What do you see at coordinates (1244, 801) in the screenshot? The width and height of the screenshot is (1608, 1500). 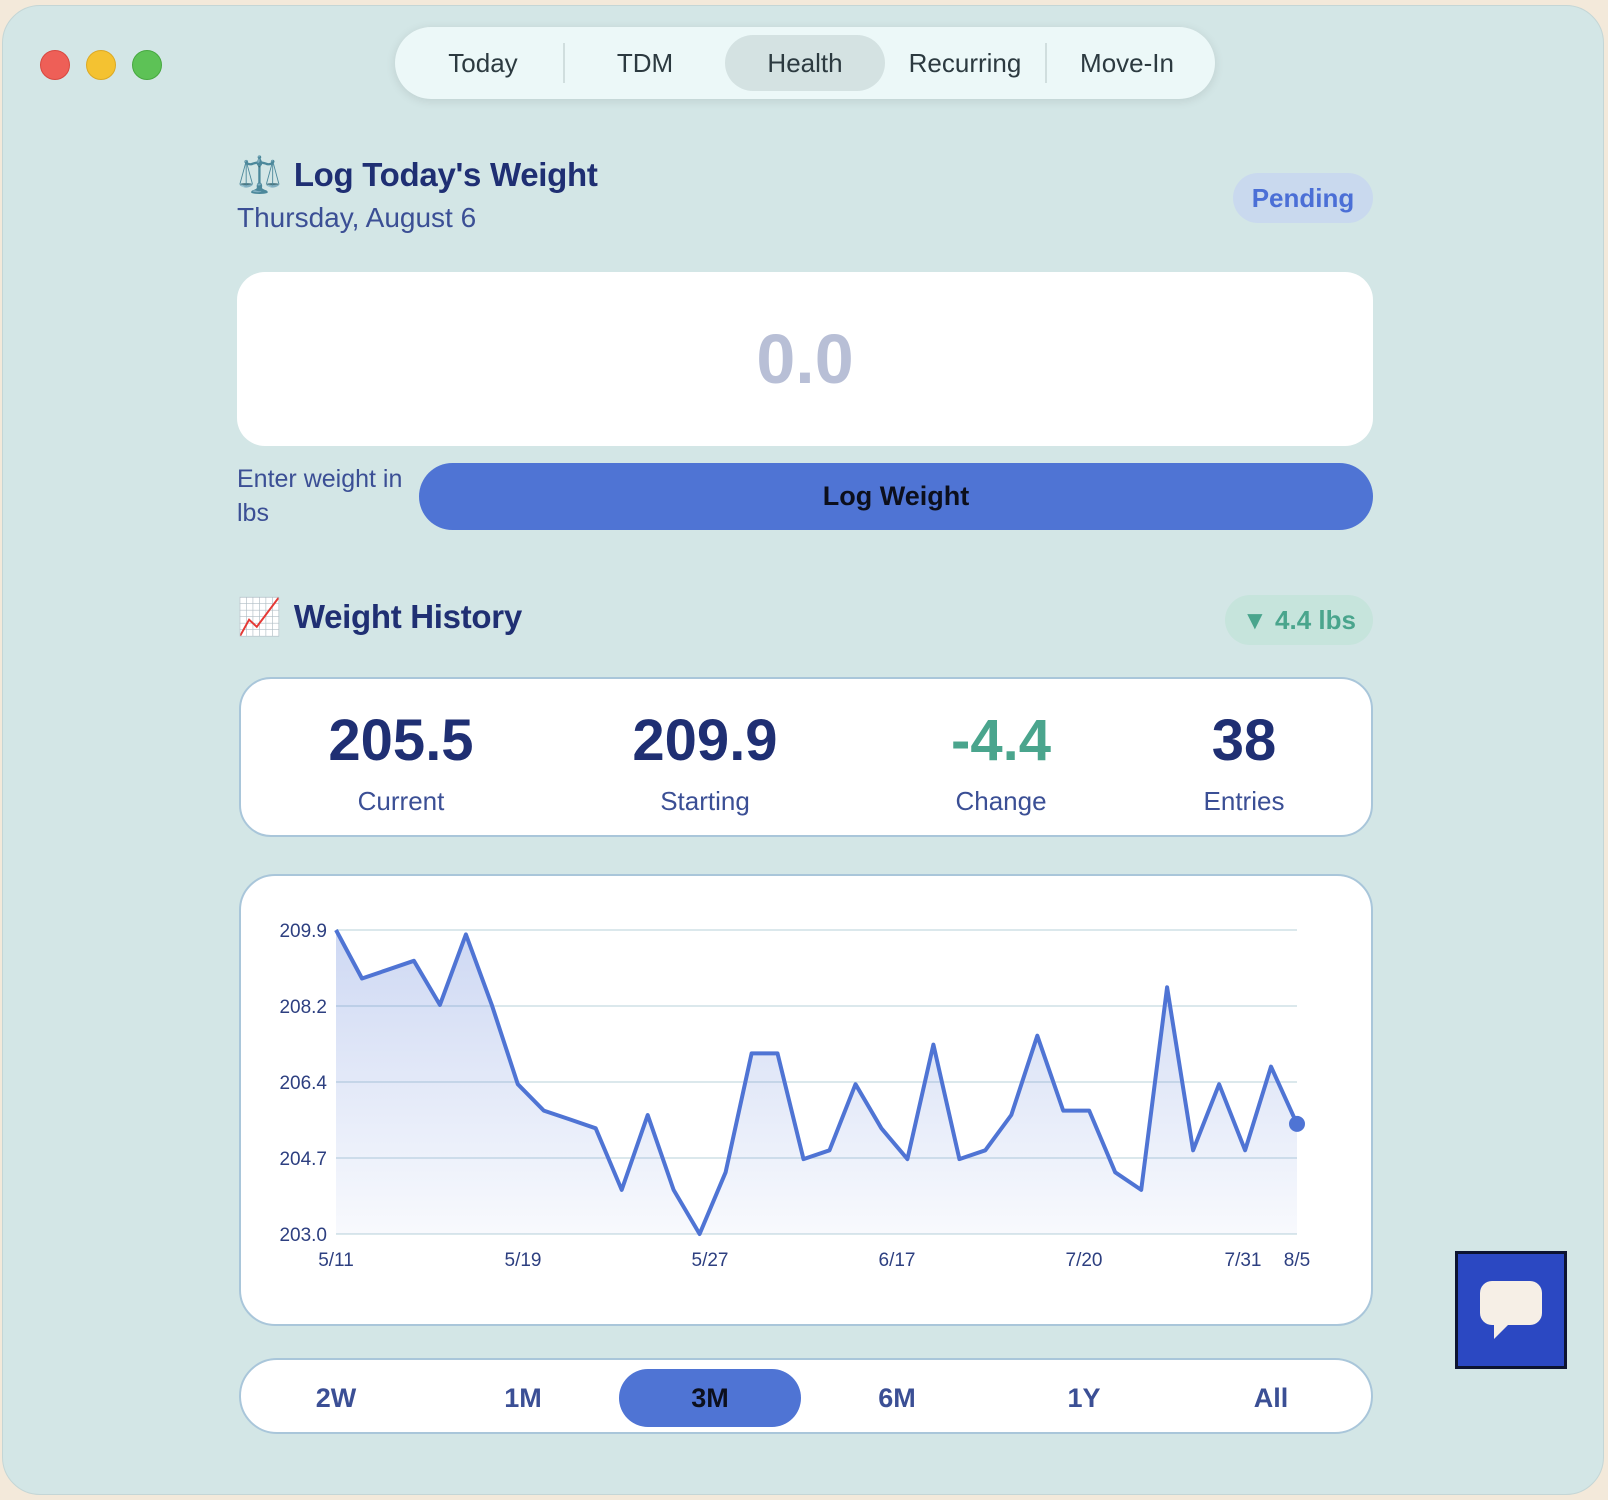 I see `stat-label: Entries` at bounding box center [1244, 801].